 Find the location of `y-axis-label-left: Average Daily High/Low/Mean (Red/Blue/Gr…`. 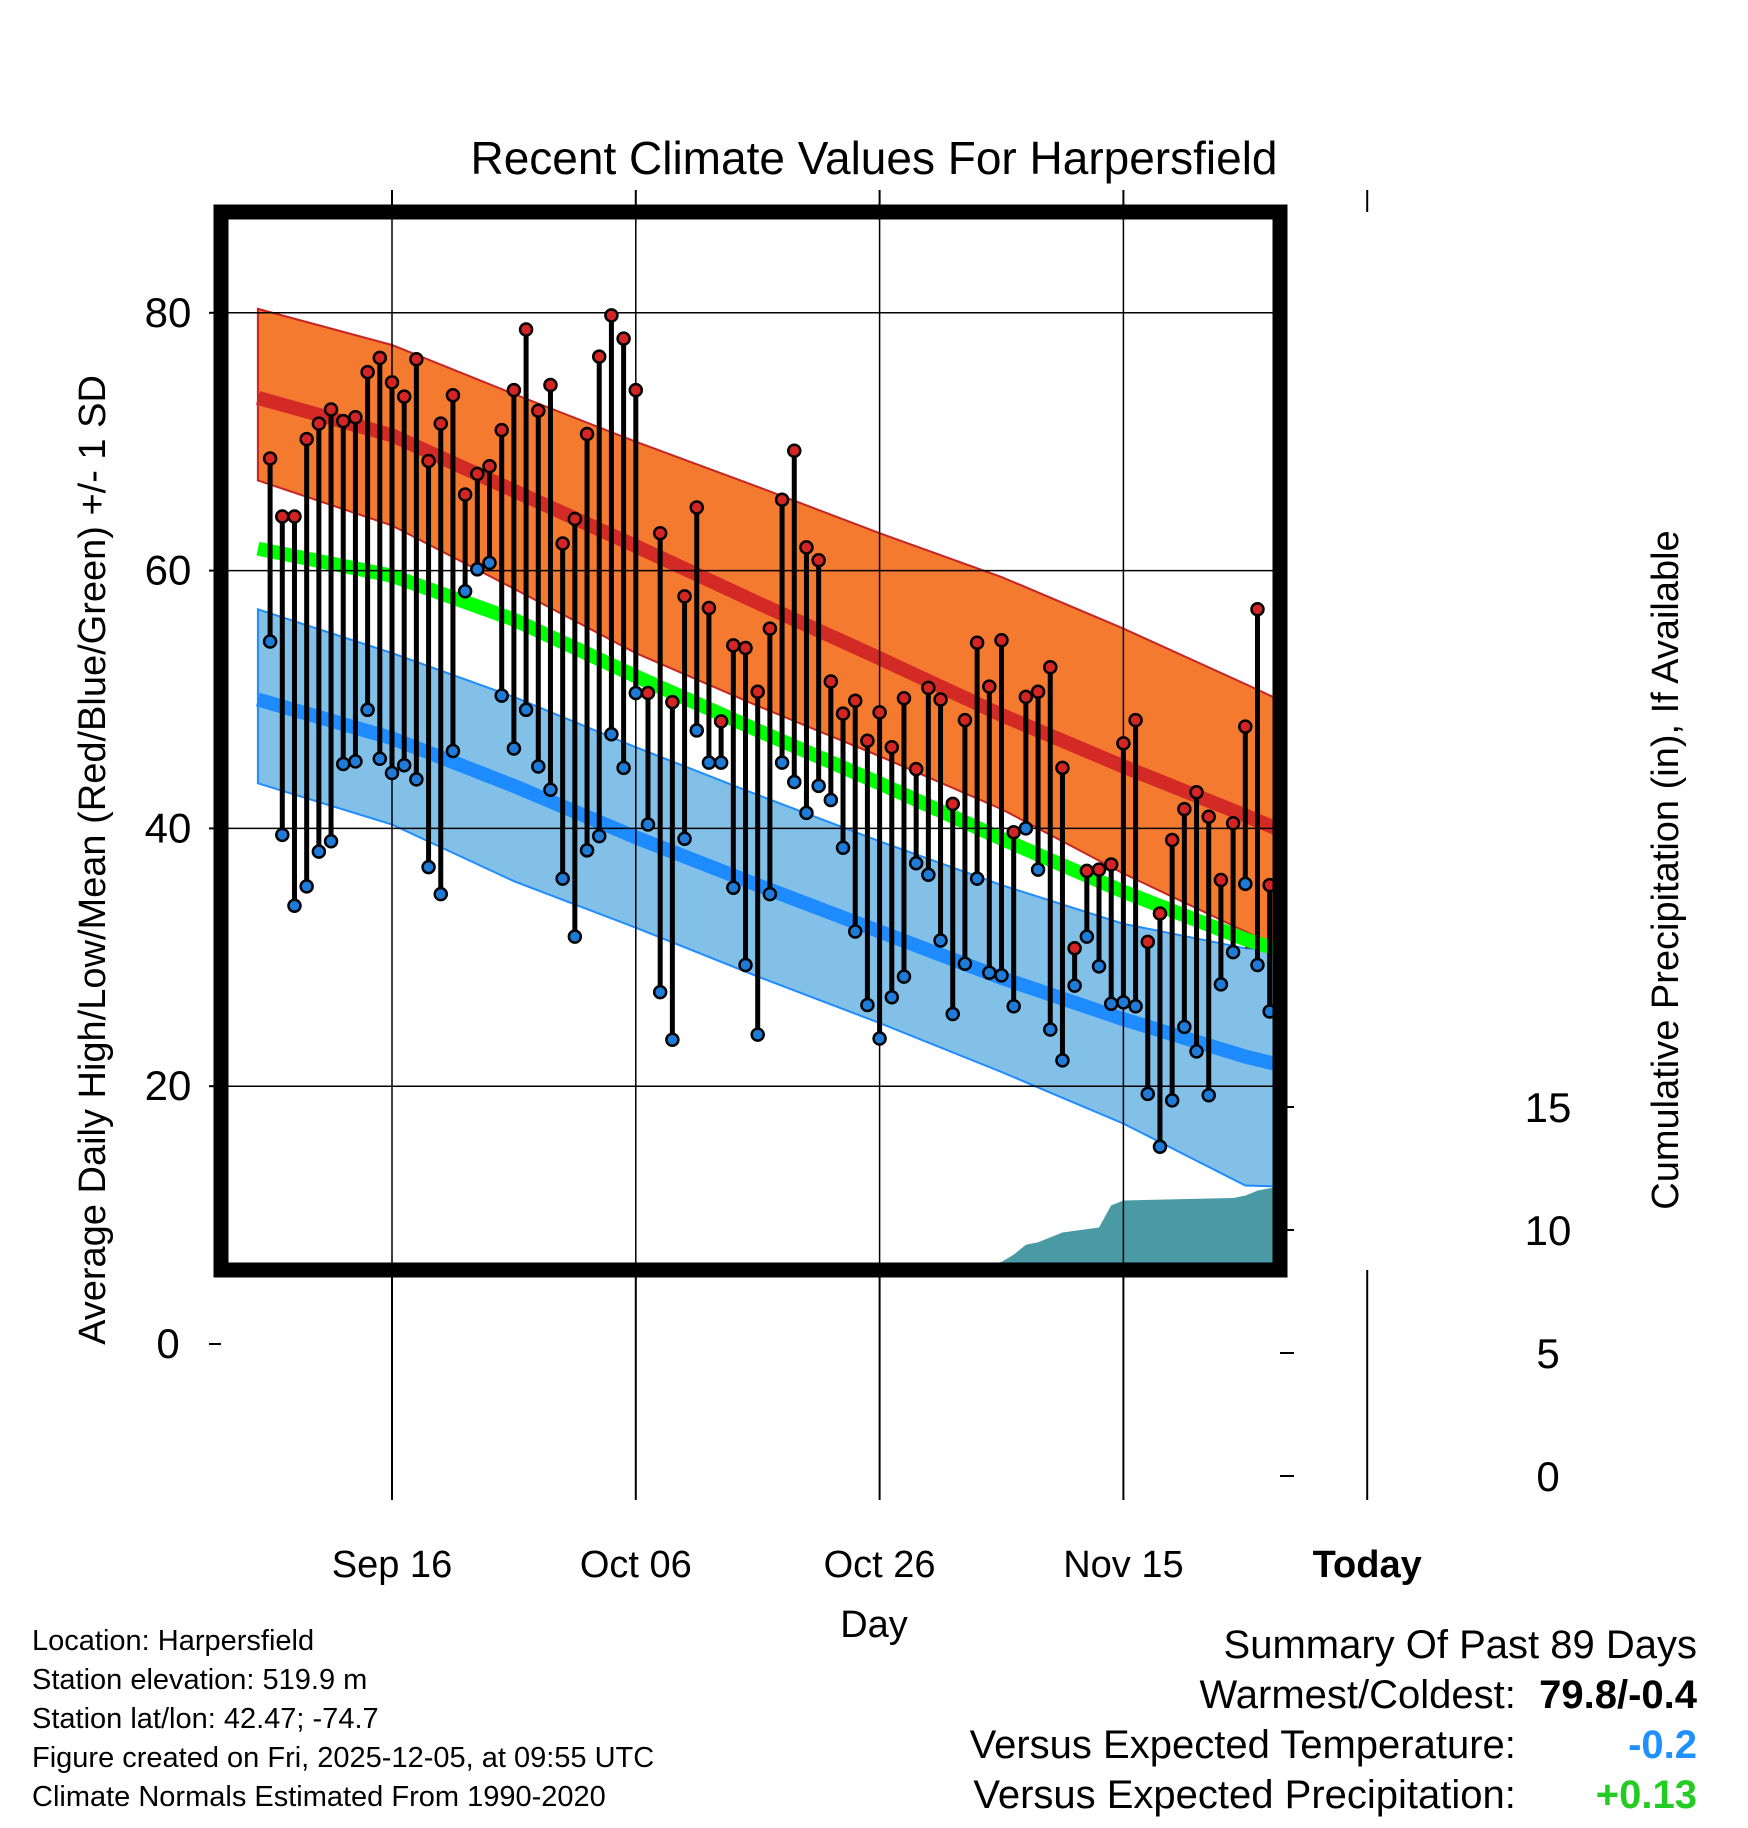

y-axis-label-left: Average Daily High/Low/Mean (Red/Blue/Gr… is located at coordinates (93, 860).